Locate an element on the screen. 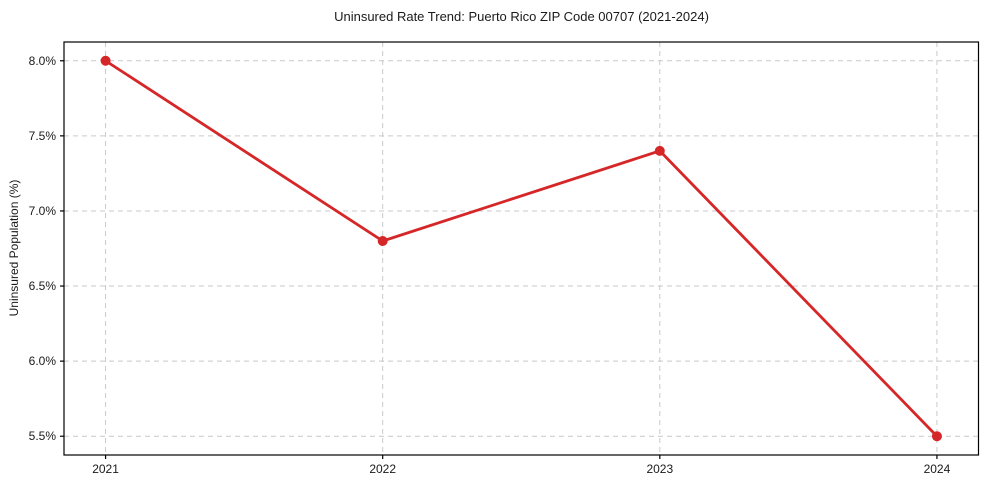  y-tick-label: 6.0% is located at coordinates (43, 361).